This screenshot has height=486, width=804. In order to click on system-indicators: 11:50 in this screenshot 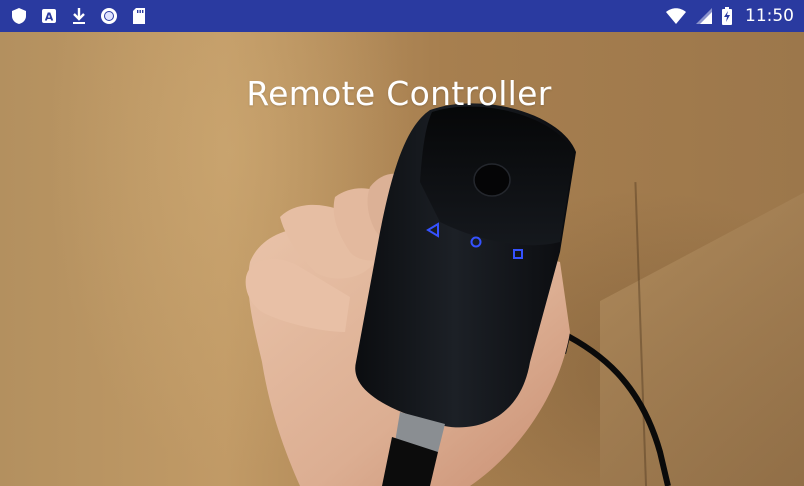, I will do `click(729, 16)`.